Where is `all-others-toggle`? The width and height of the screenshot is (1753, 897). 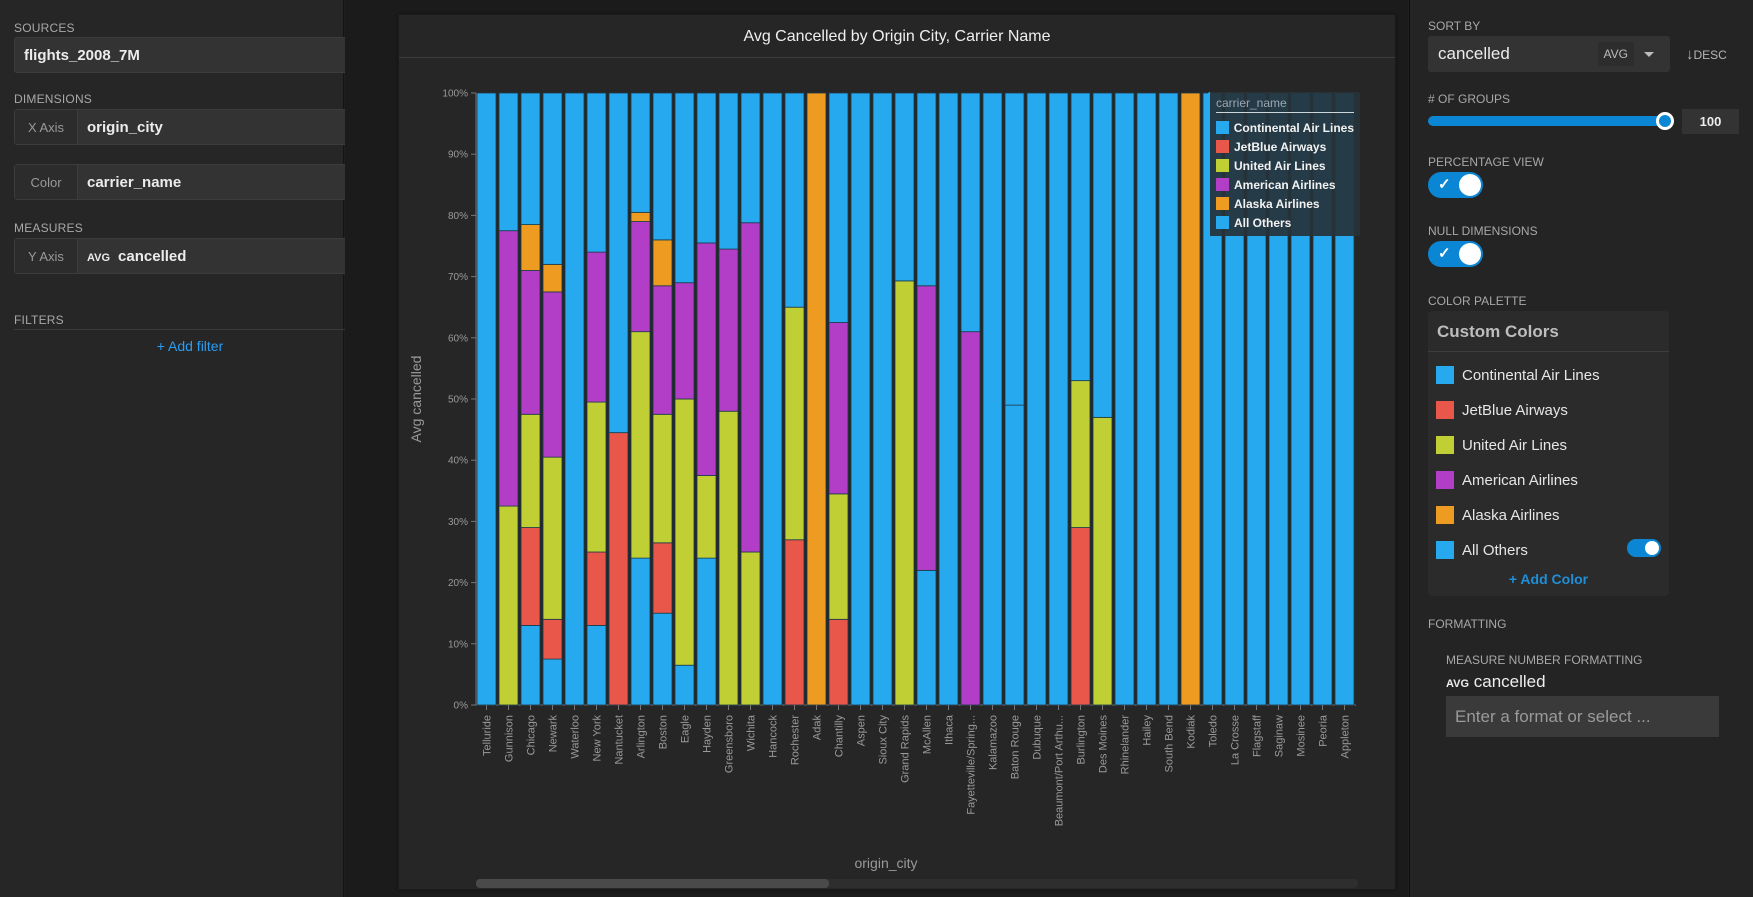
all-others-toggle is located at coordinates (1644, 548).